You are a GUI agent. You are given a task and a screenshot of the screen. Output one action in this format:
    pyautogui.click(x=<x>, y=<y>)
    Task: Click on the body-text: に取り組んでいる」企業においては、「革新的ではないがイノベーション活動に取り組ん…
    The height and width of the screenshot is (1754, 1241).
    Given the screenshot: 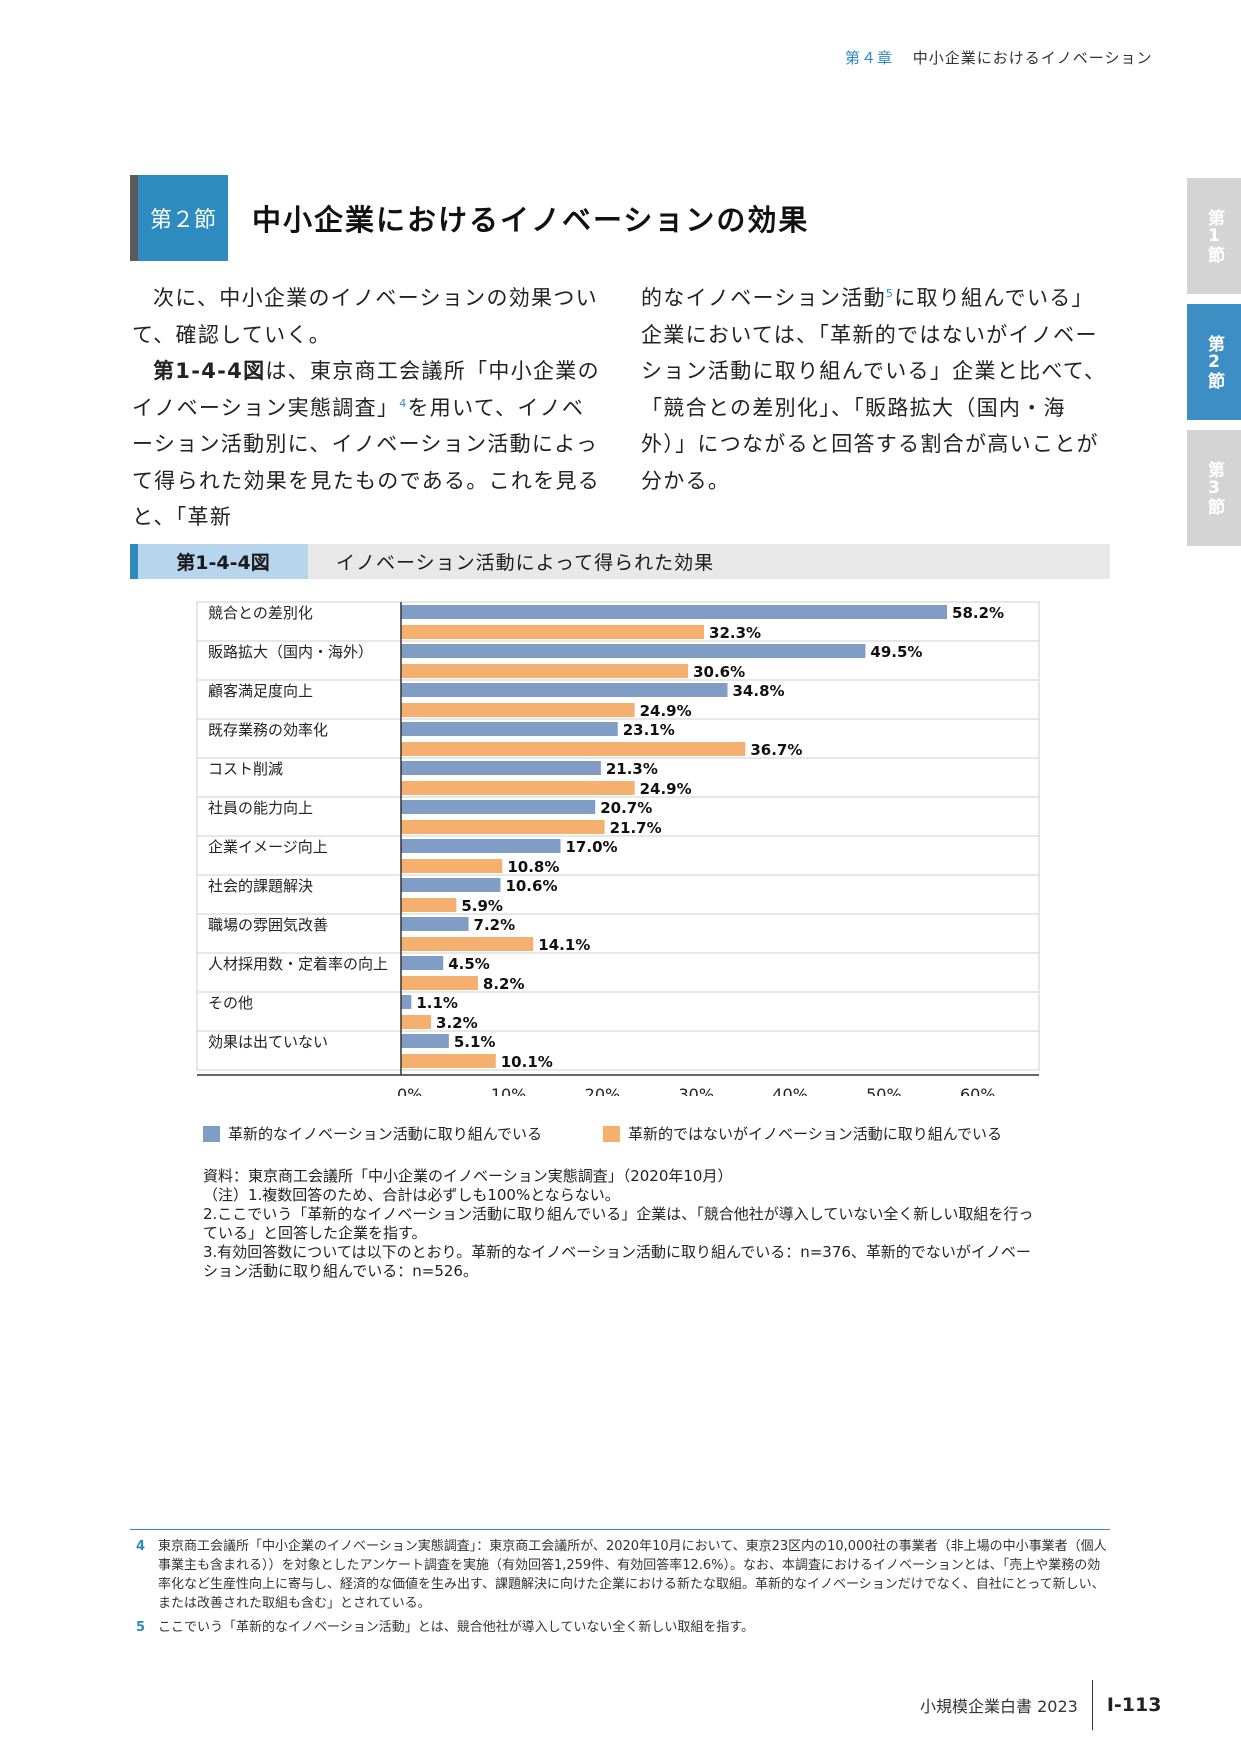 What is the action you would take?
    pyautogui.click(x=874, y=389)
    